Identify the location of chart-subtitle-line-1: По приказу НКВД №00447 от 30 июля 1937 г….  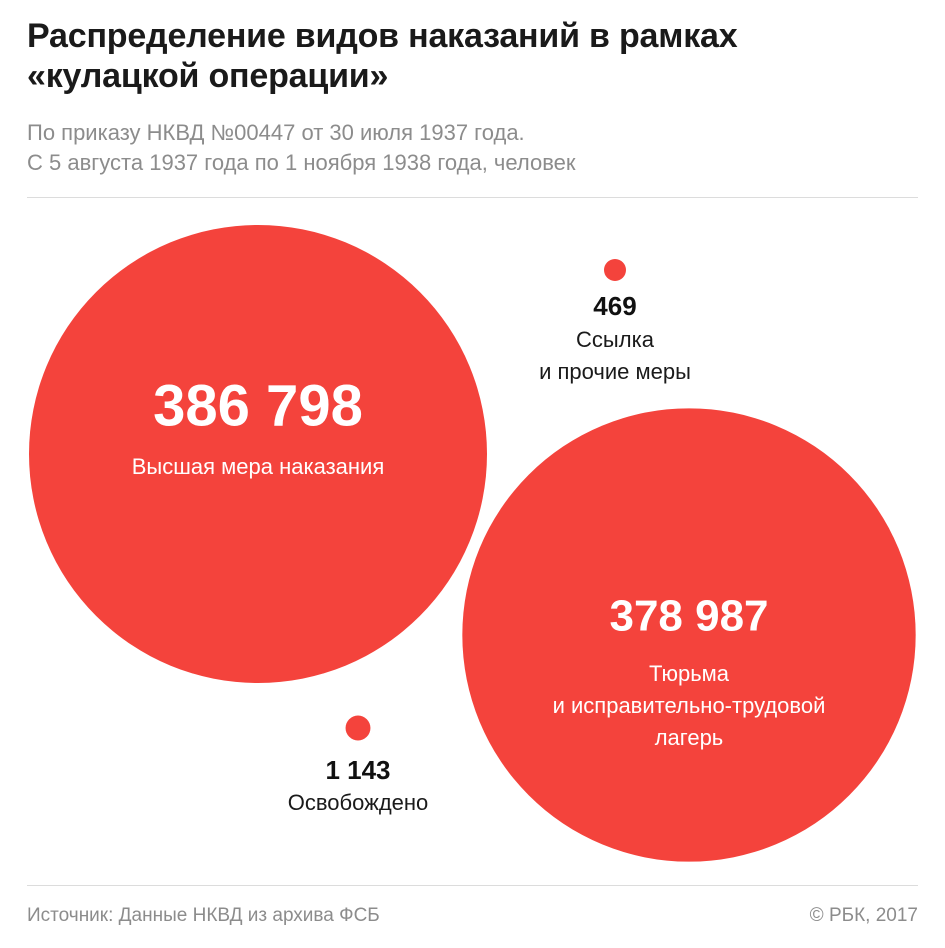
(276, 132).